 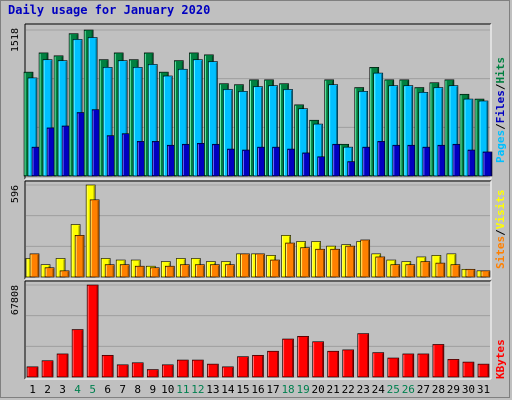 I want to click on legend-visits-sites-visits: Visits, so click(x=500, y=210).